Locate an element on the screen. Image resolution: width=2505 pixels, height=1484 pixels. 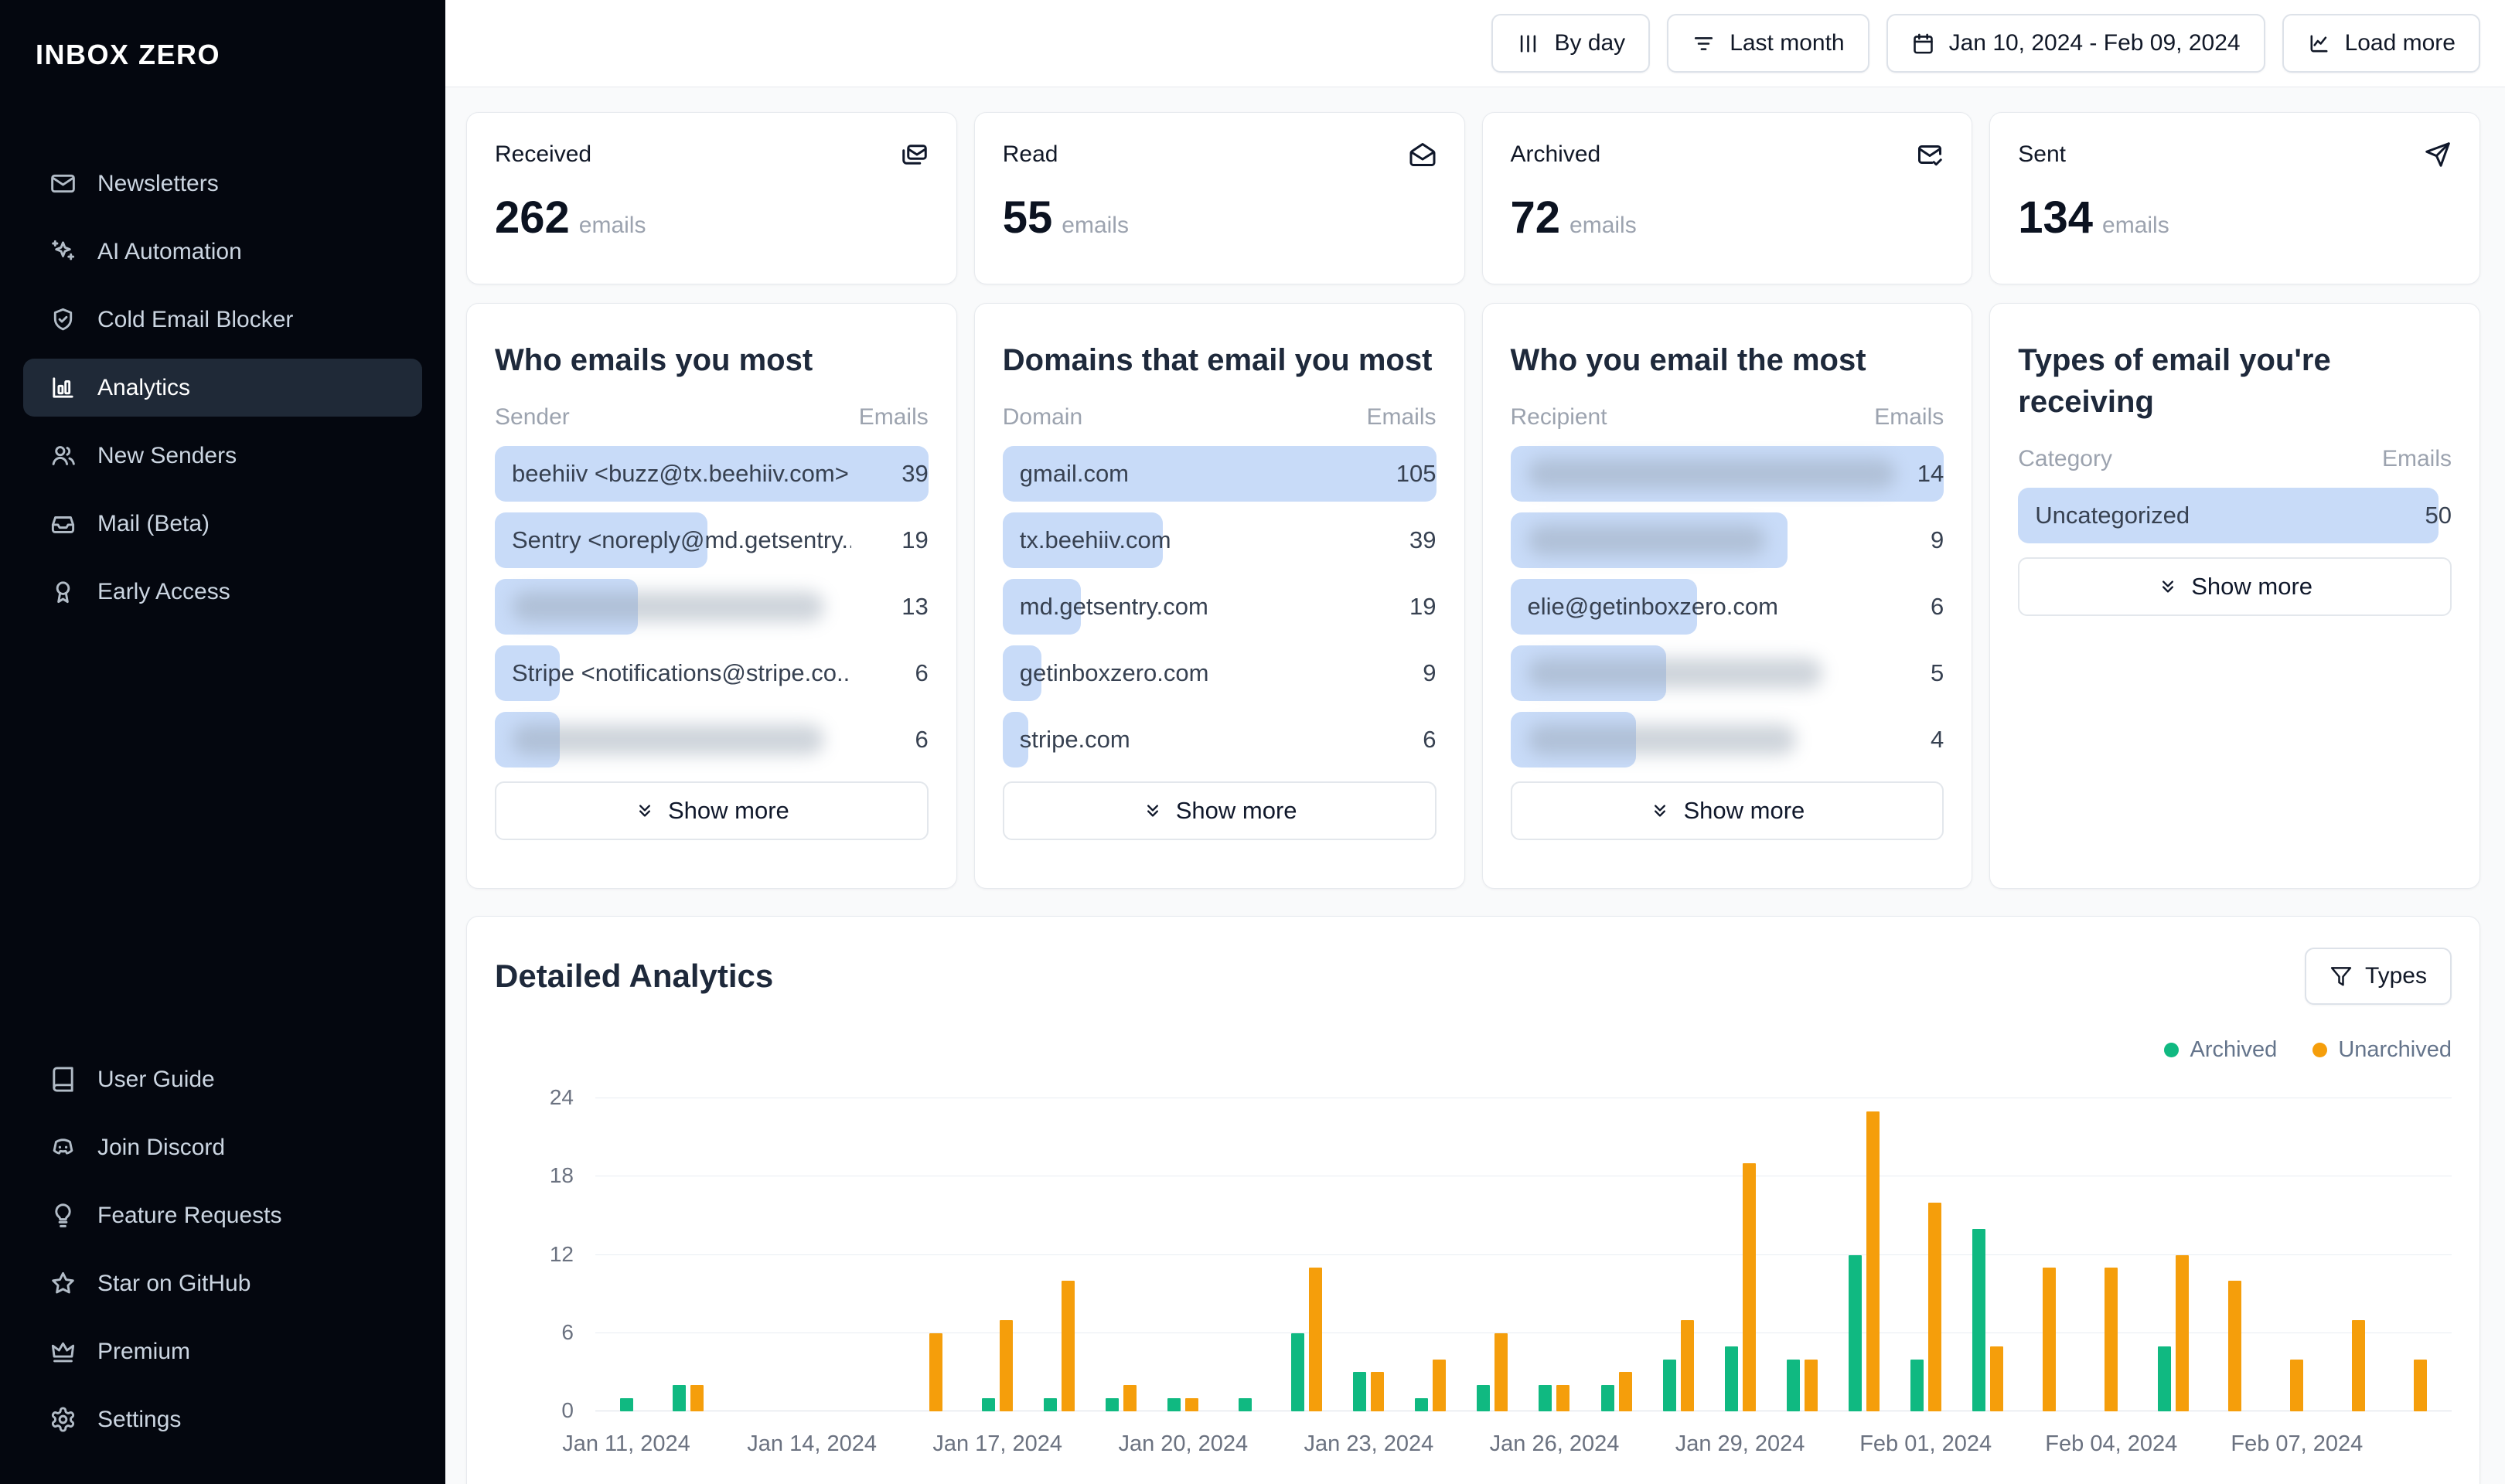
x-tick-label: Jan 17, 2024 is located at coordinates (997, 1443).